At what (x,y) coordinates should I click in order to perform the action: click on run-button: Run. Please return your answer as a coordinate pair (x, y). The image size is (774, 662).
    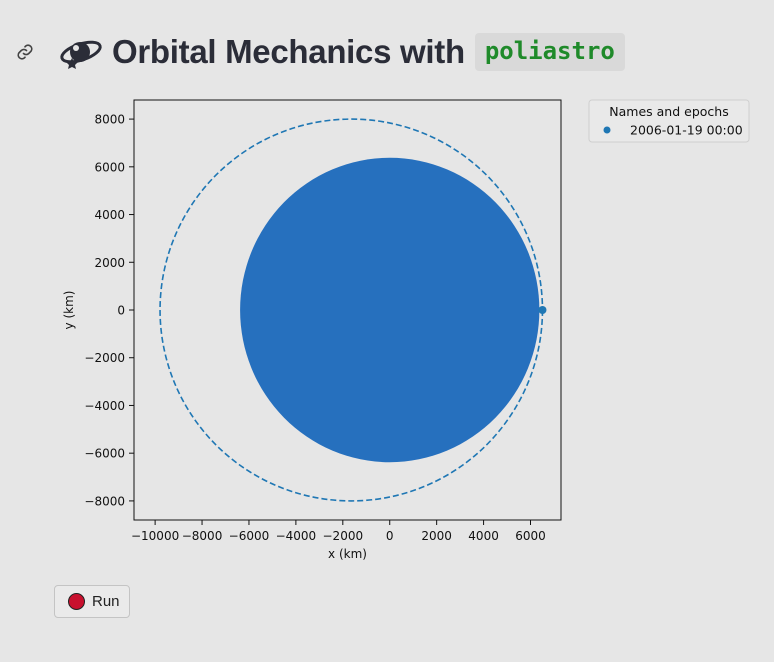
    Looking at the image, I should click on (92, 601).